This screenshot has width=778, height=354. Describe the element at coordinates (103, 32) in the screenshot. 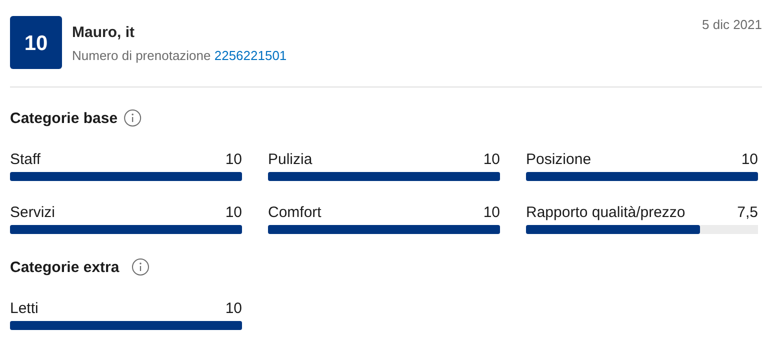

I see `text: Mauro, it` at that location.